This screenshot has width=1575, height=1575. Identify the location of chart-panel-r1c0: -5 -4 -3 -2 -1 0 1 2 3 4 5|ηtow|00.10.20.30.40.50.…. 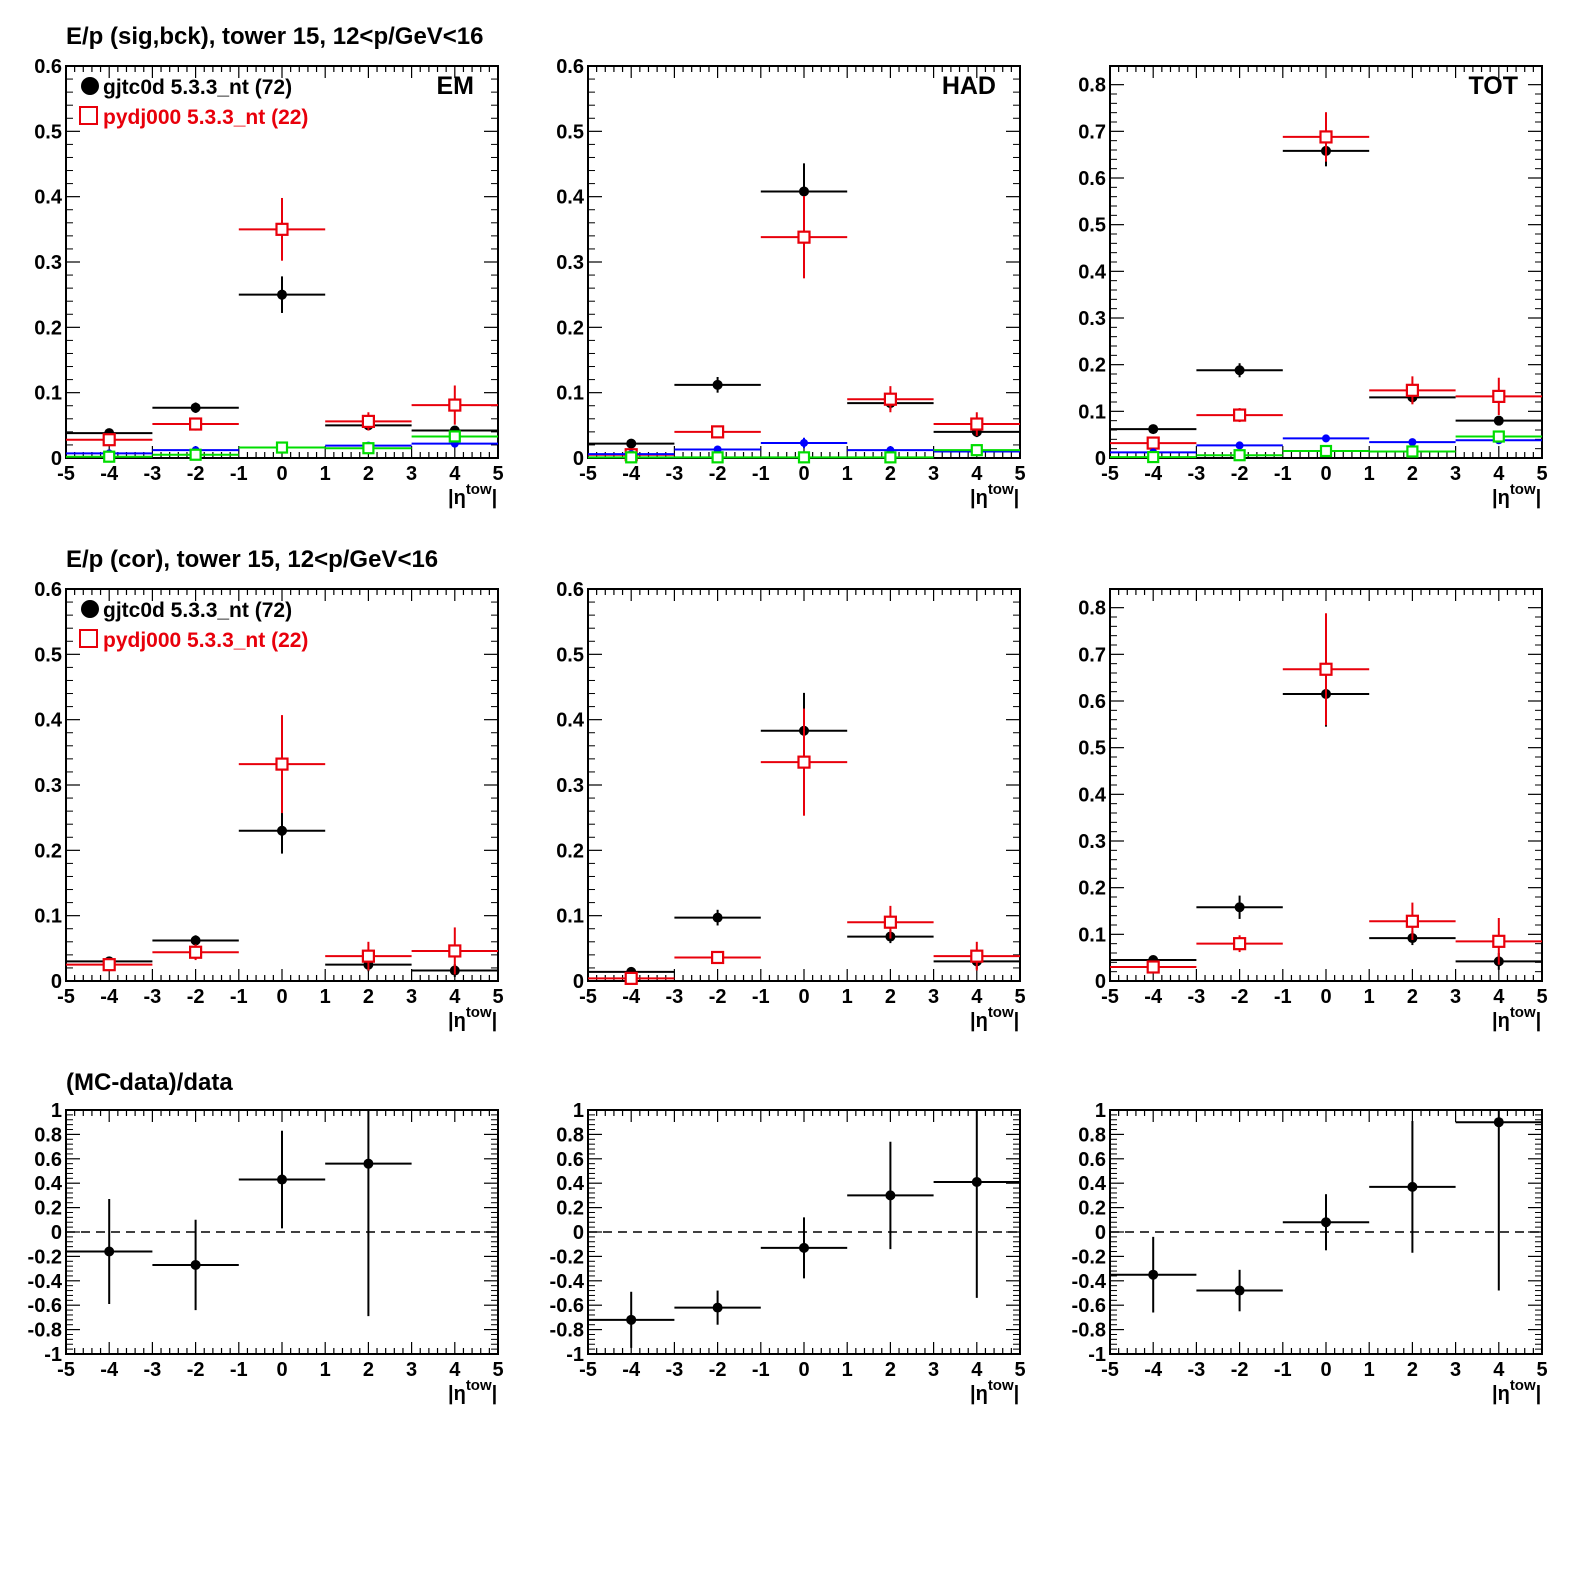
(268, 805).